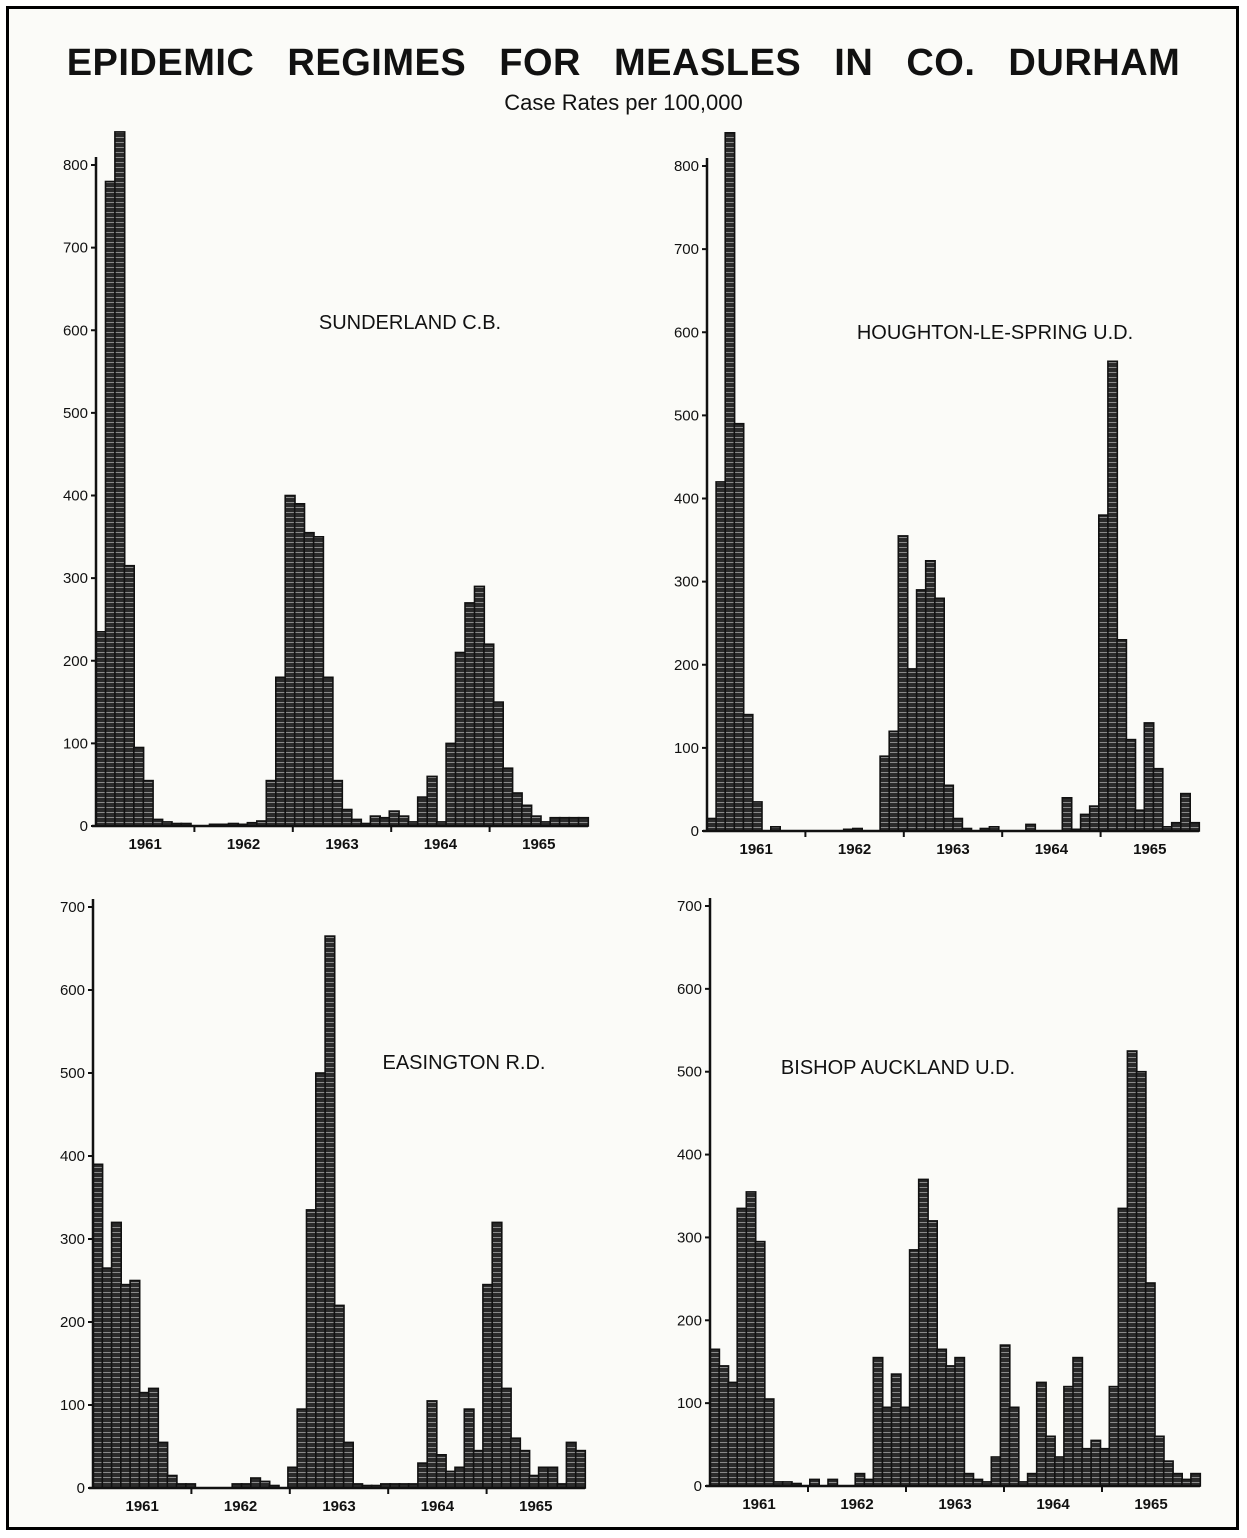 Image resolution: width=1247 pixels, height=1538 pixels. Describe the element at coordinates (464, 1063) in the screenshot. I see `panel-title: EASINGTON R.D.` at that location.